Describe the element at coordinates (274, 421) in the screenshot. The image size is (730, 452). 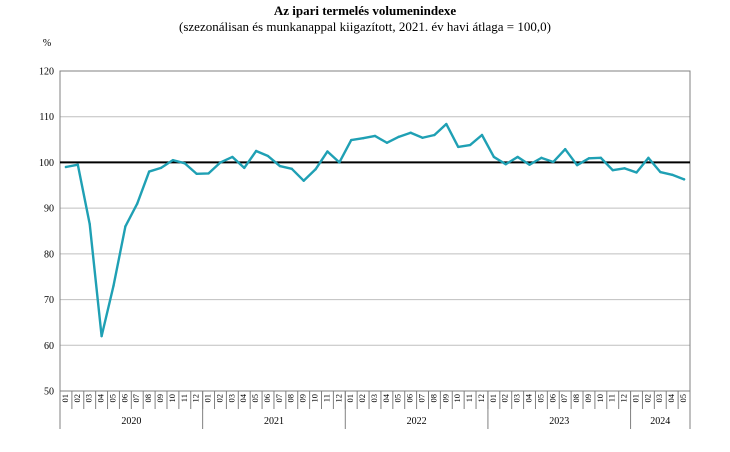
I see `x-year-label: 2021` at that location.